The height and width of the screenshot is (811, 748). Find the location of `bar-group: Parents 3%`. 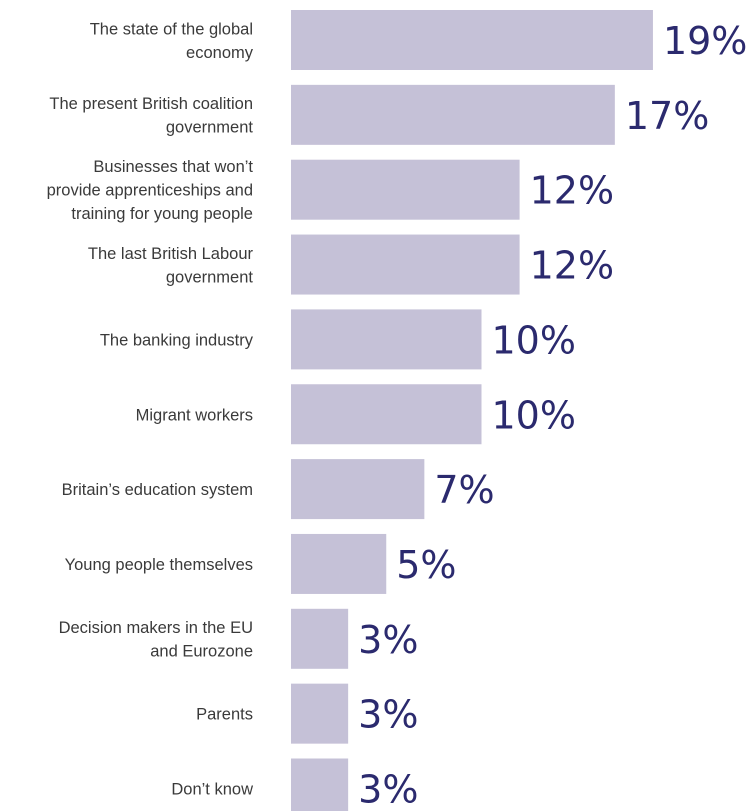

bar-group: Parents 3% is located at coordinates (307, 713).